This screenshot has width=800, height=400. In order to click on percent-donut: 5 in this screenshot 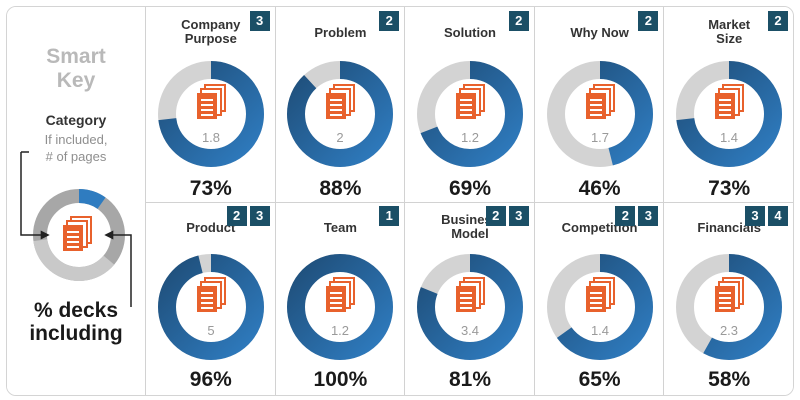, I will do `click(210, 307)`.